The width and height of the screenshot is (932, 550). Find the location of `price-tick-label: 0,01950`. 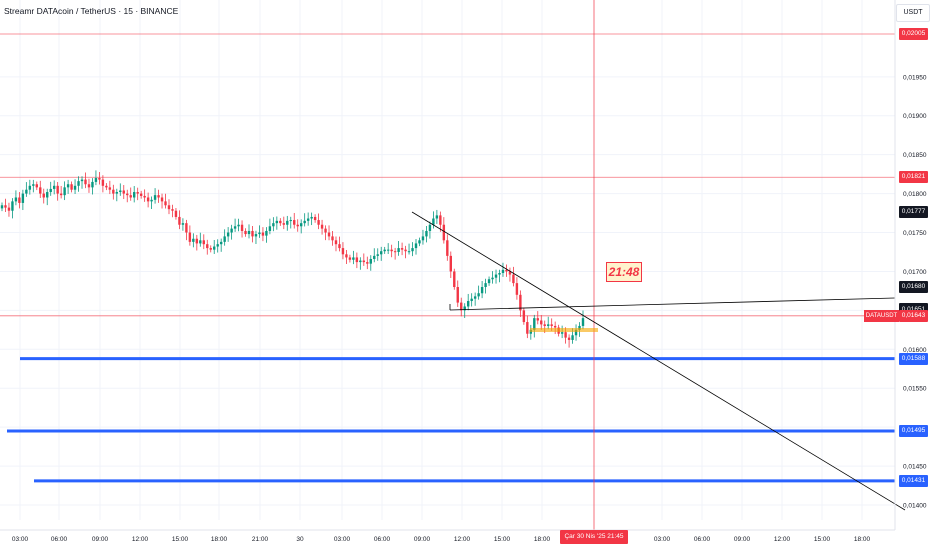

price-tick-label: 0,01950 is located at coordinates (915, 77).